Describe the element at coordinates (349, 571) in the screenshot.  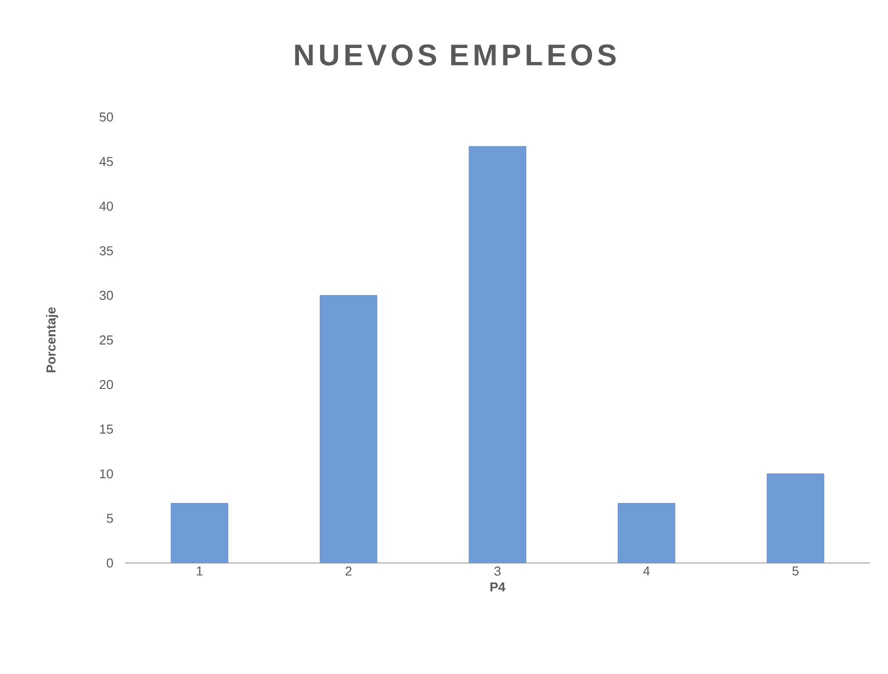
I see `x-tick-label: 2` at that location.